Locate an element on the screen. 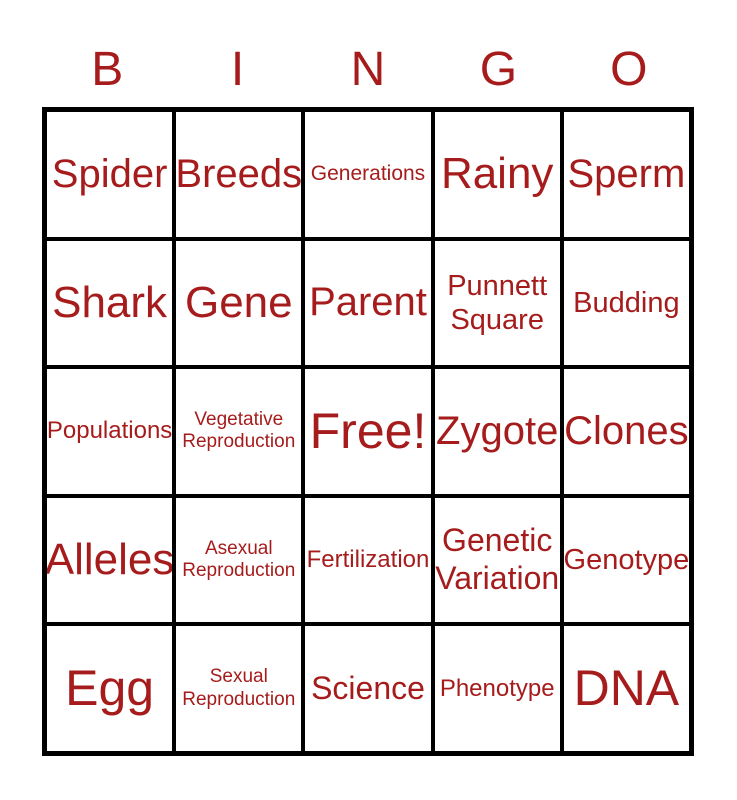 The height and width of the screenshot is (800, 737). bingo-cell: Vegetative Reproduction is located at coordinates (239, 431).